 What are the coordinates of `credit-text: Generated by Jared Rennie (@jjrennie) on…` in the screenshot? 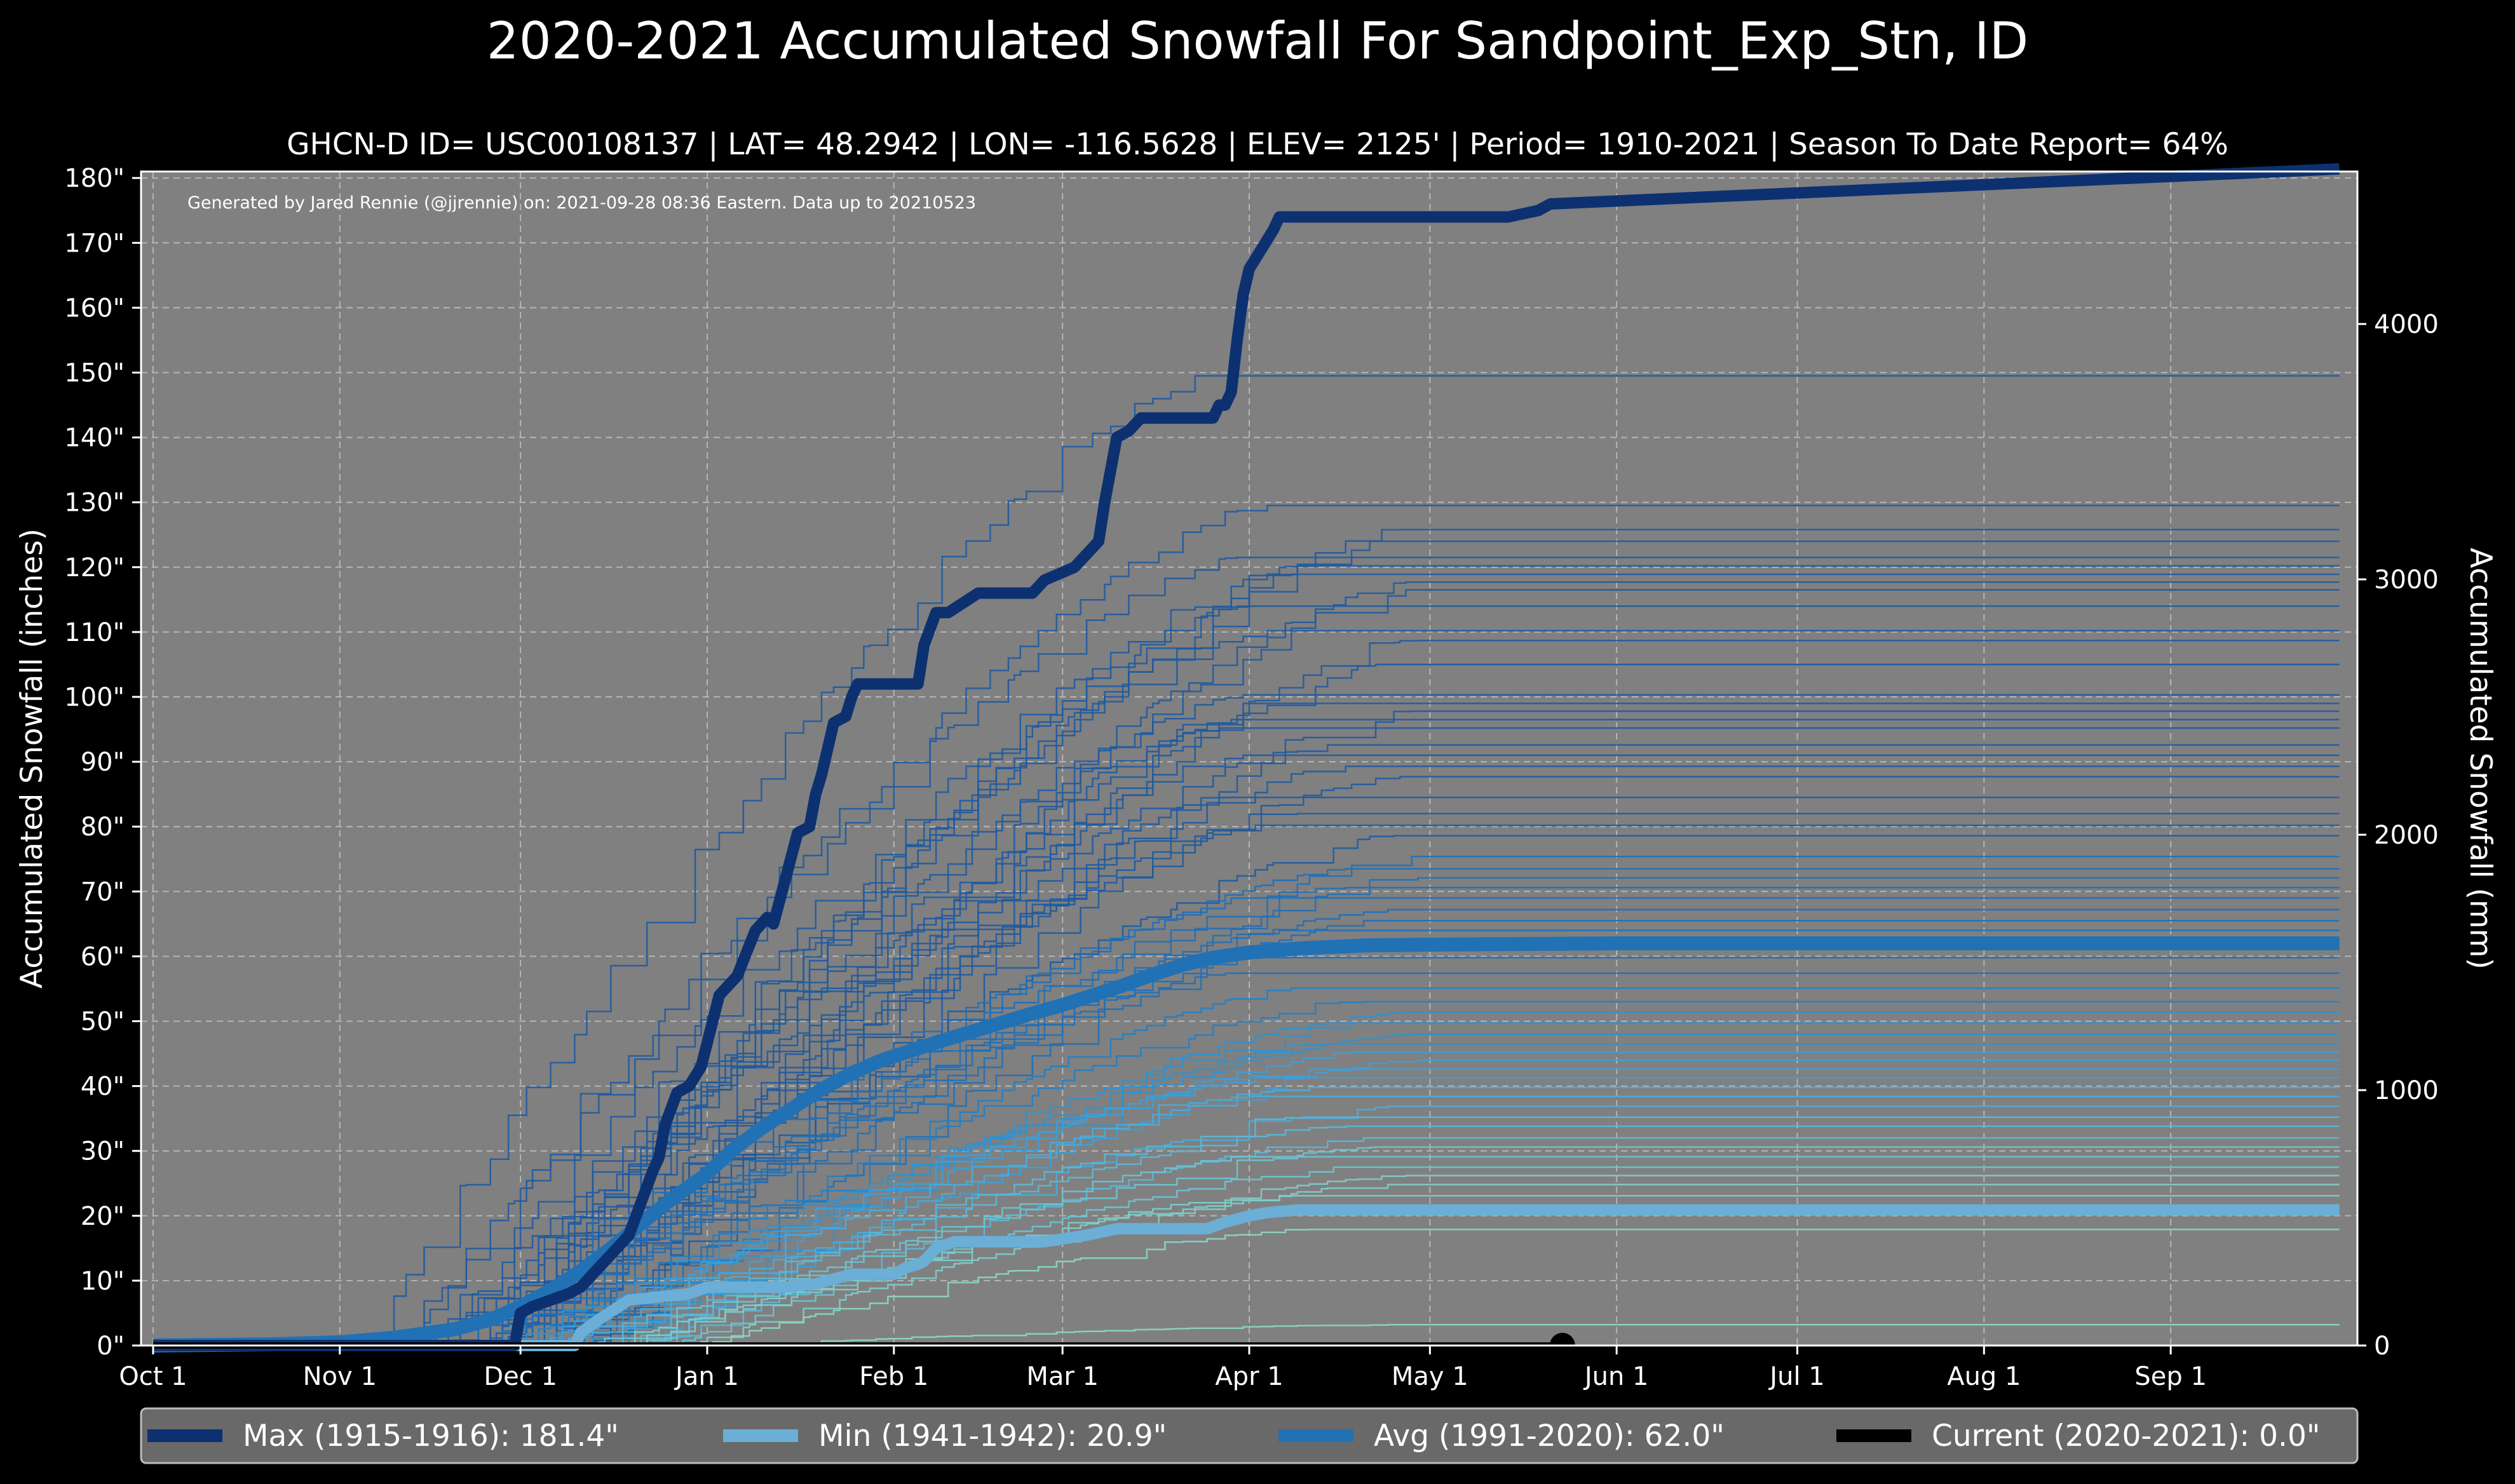 It's located at (581, 203).